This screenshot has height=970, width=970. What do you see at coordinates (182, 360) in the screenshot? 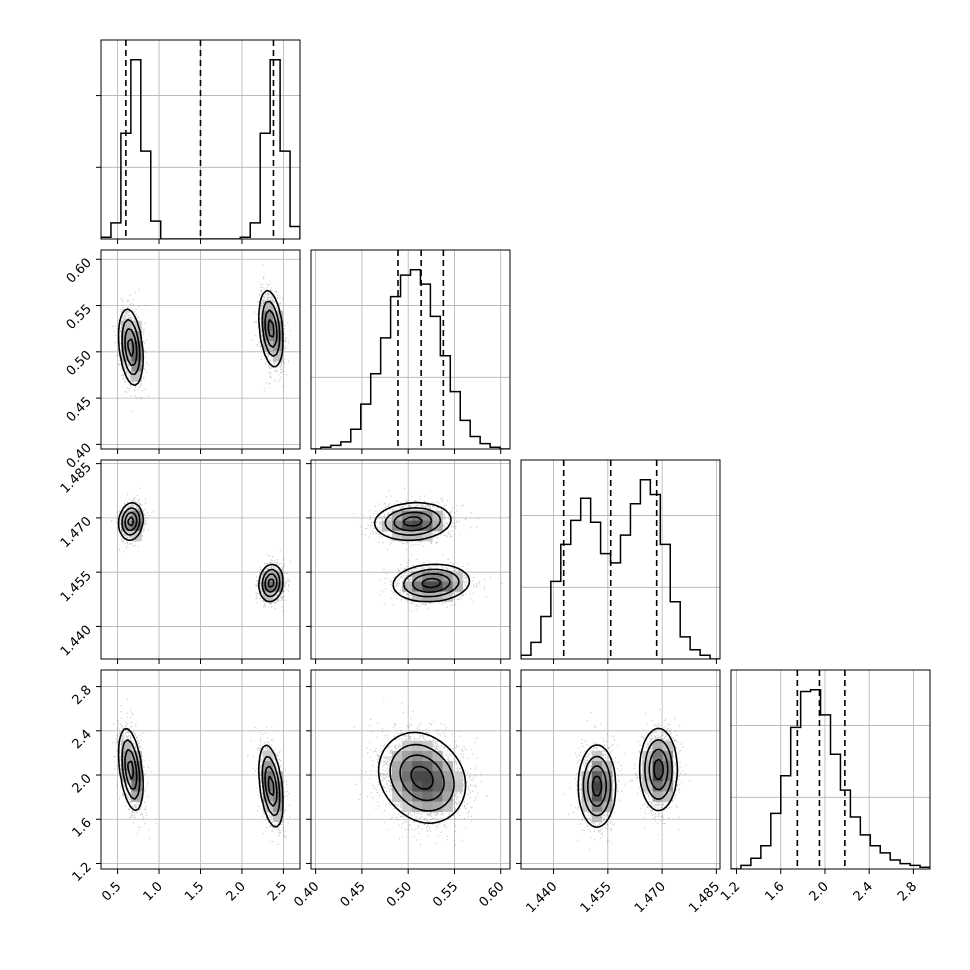
I see `panel-1-0: 0.400.450.500.550.60` at bounding box center [182, 360].